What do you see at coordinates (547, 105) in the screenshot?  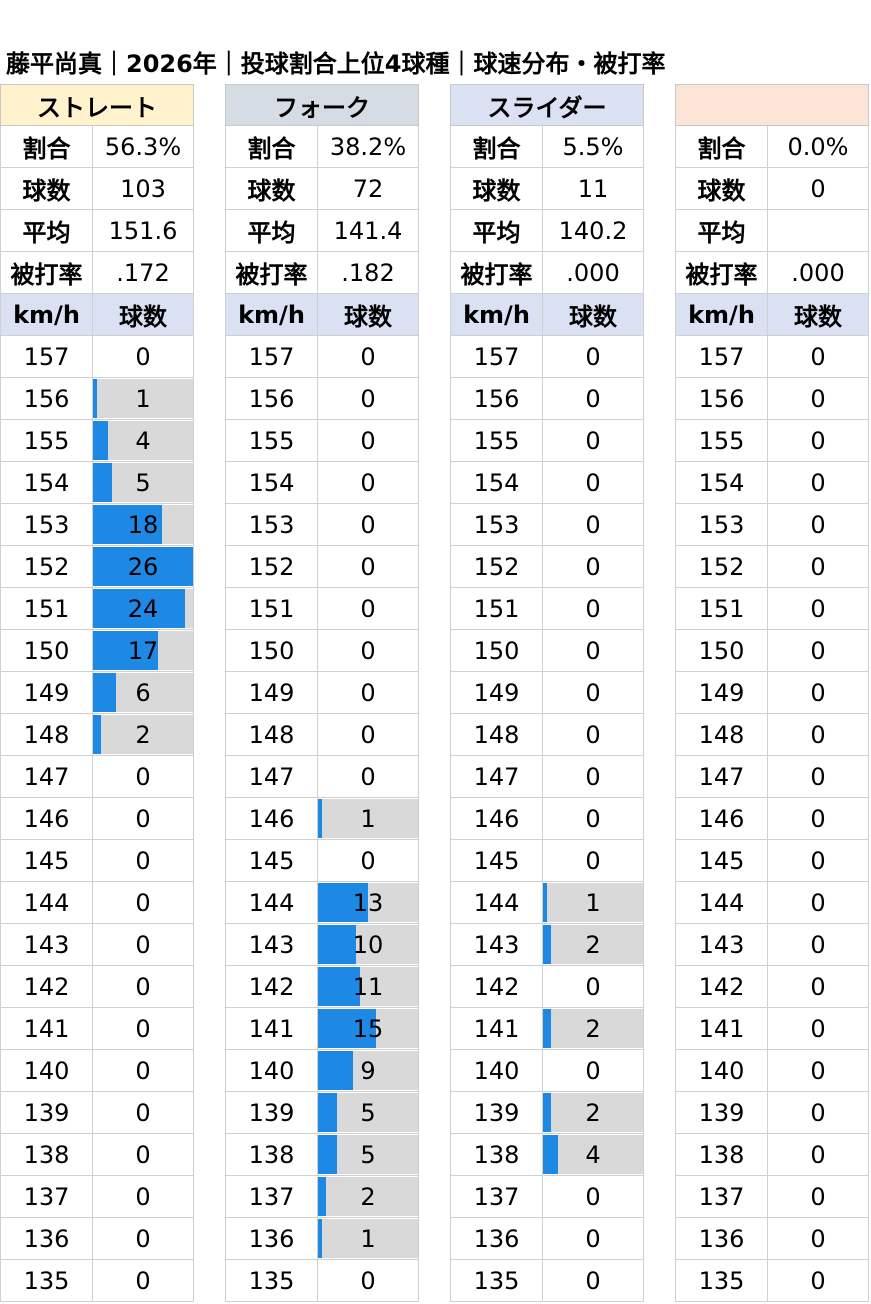 I see `series-header: スライダー` at bounding box center [547, 105].